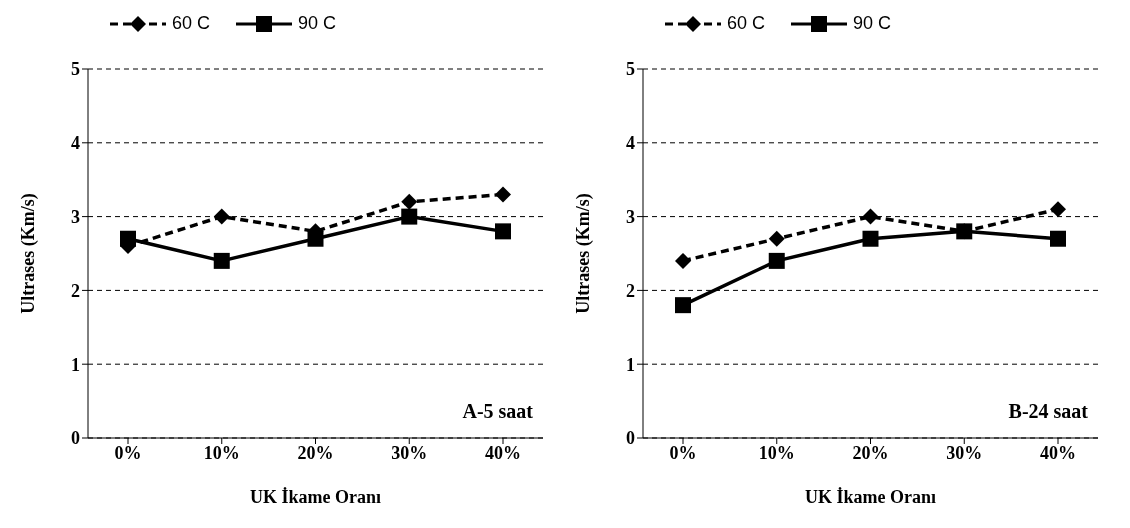  I want to click on annotation: A-5 saat, so click(497, 411).